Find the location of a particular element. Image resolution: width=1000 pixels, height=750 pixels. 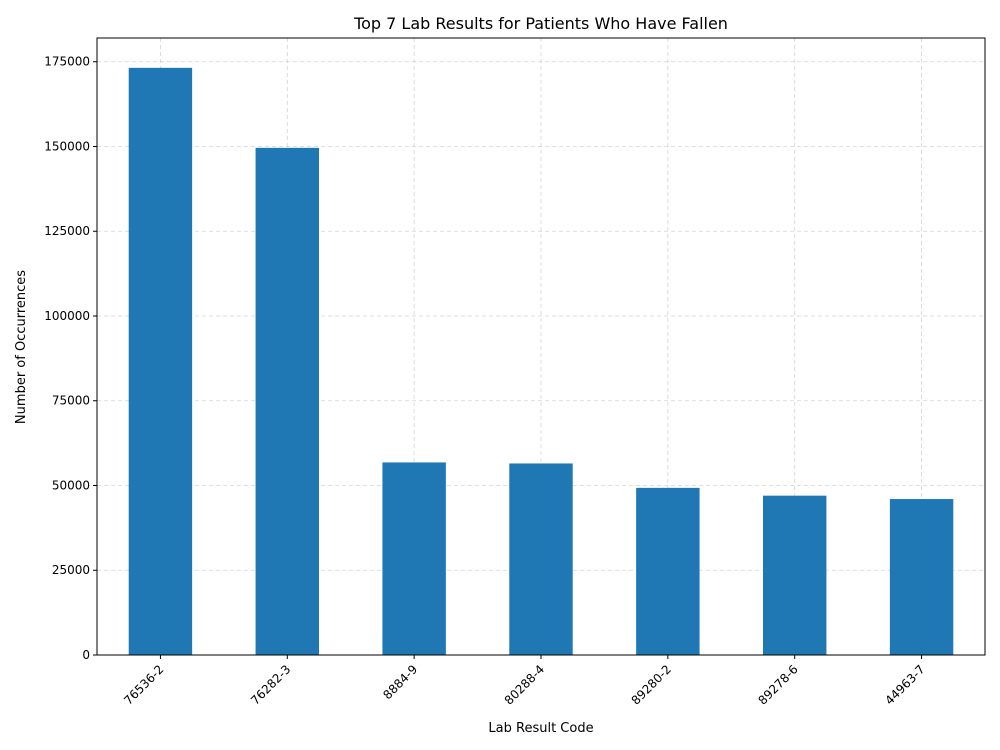

y-tick-label: 175000 is located at coordinates (67, 62).